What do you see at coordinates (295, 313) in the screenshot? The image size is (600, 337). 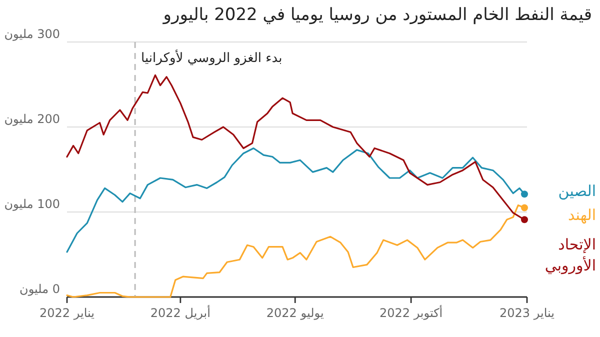 I see `x-tick-label: يوليو 2022` at bounding box center [295, 313].